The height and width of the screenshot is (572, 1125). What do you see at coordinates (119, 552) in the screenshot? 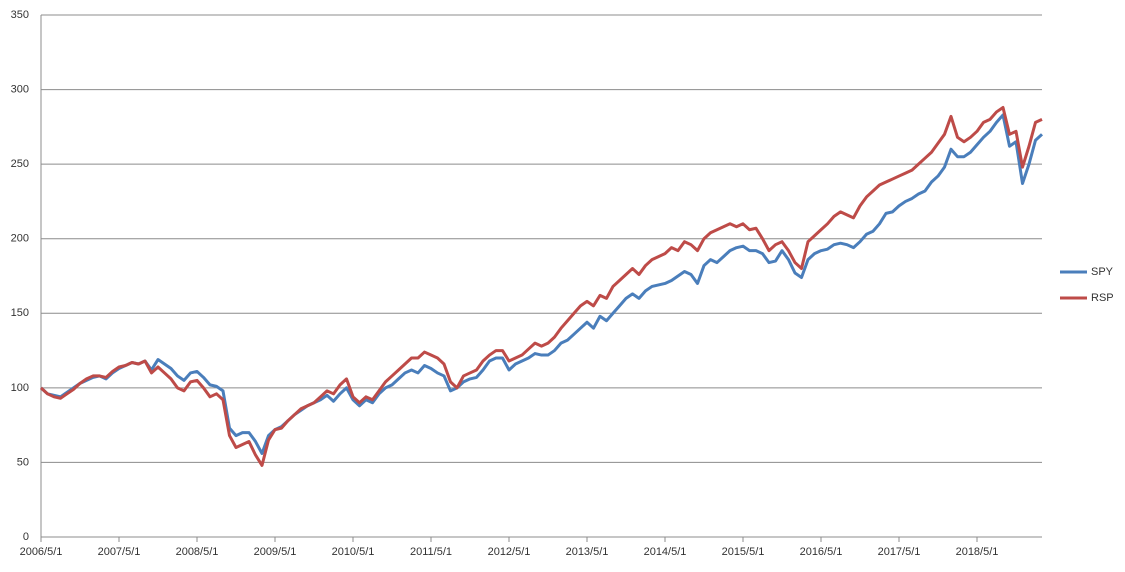
I see `x-tick-label: 2007/5/1` at bounding box center [119, 552].